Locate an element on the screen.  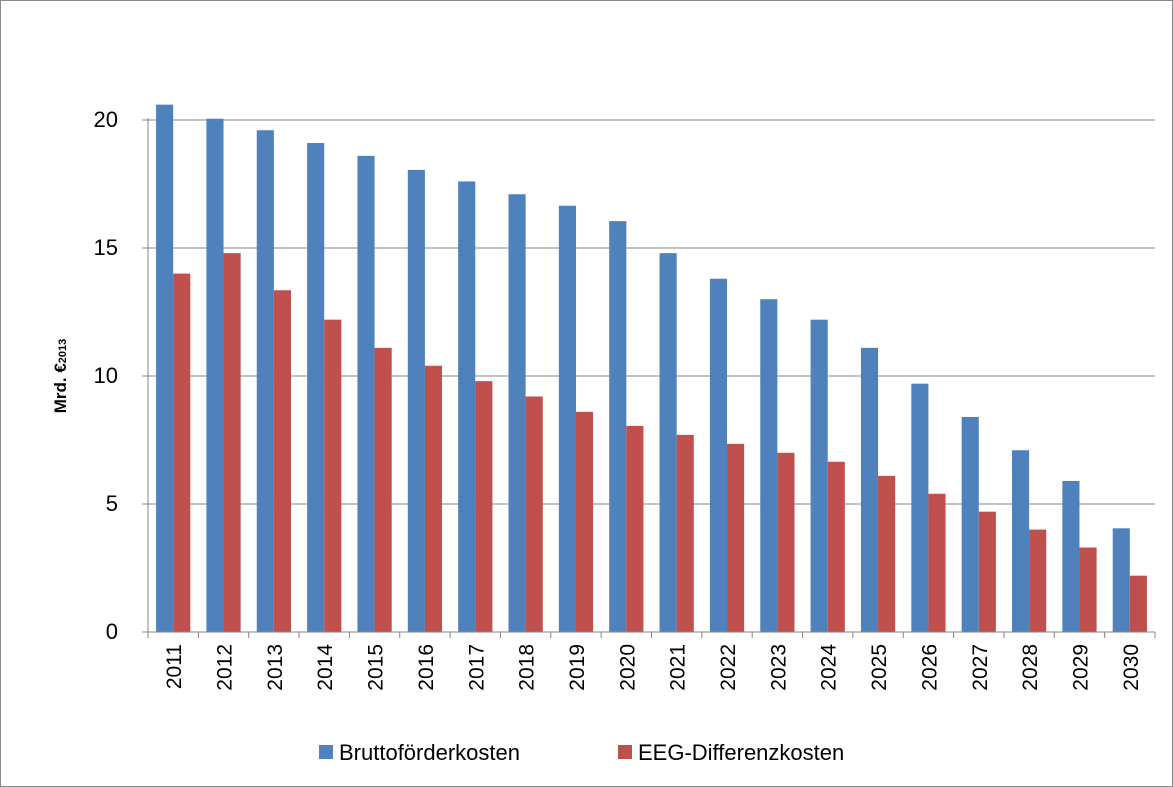
y-tick-label: 10 is located at coordinates (106, 375).